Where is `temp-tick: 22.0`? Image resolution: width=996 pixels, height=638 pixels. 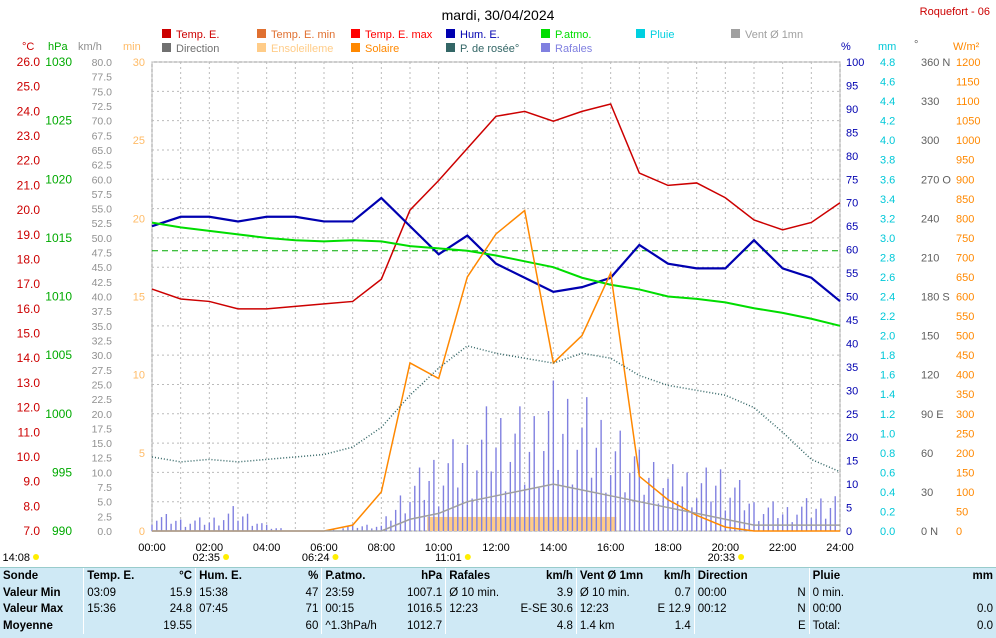 temp-tick: 22.0 is located at coordinates (29, 161).